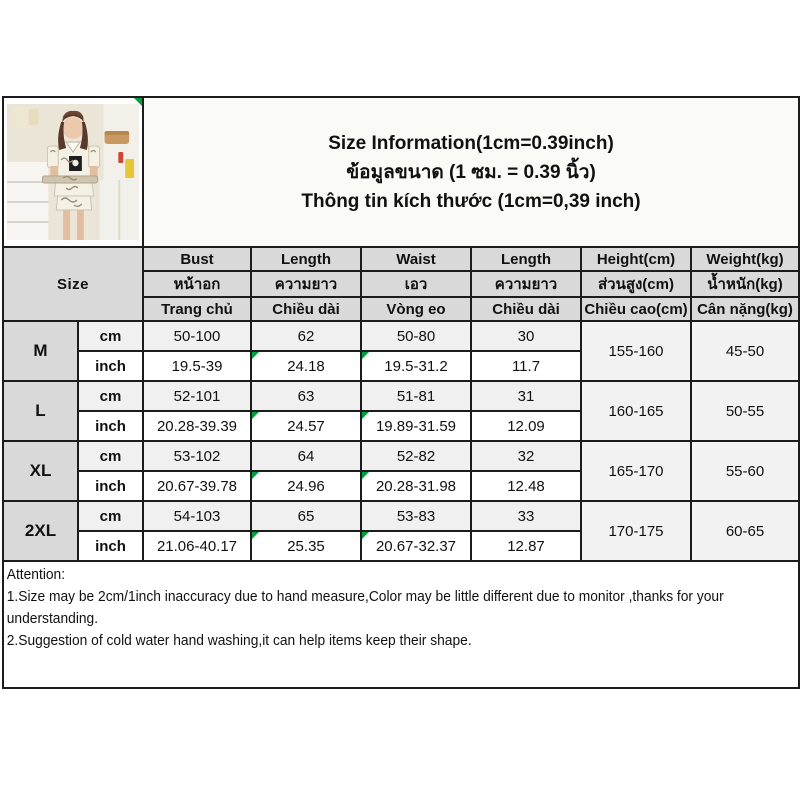 Image resolution: width=800 pixels, height=800 pixels. What do you see at coordinates (636, 259) in the screenshot?
I see `col-header-height-en: Height(cm)` at bounding box center [636, 259].